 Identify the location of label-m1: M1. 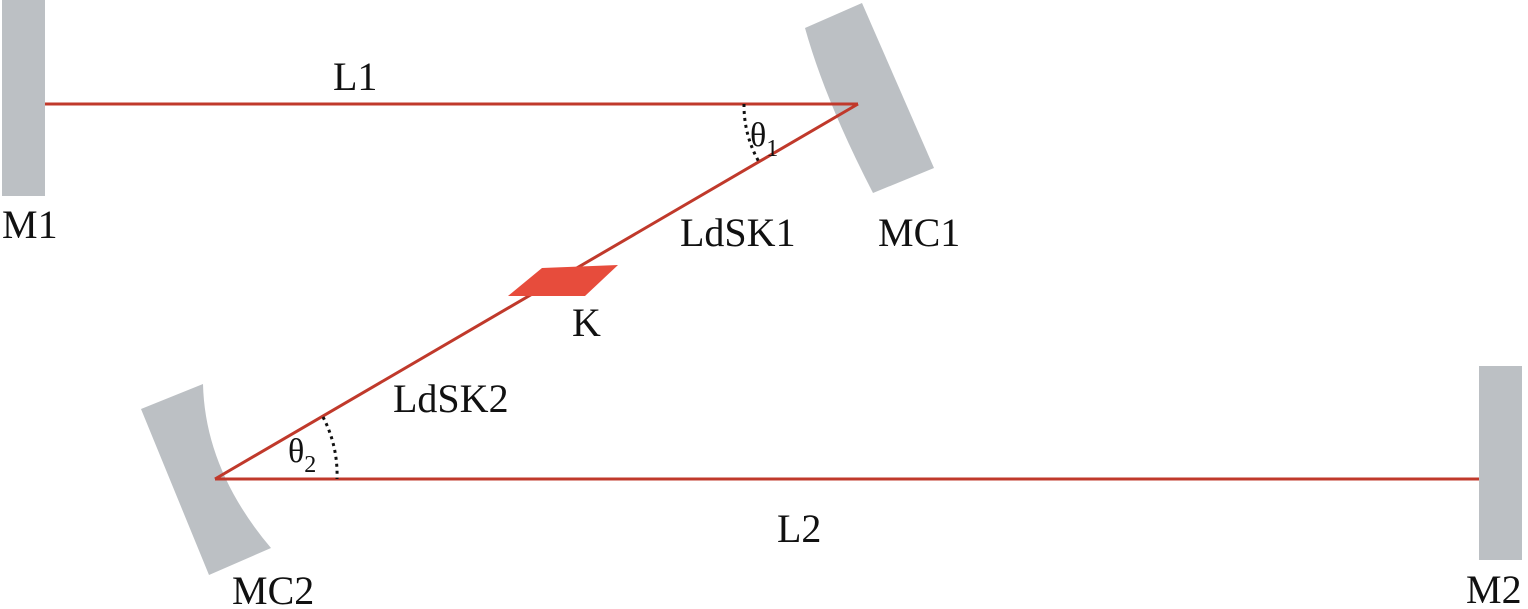
(30, 224).